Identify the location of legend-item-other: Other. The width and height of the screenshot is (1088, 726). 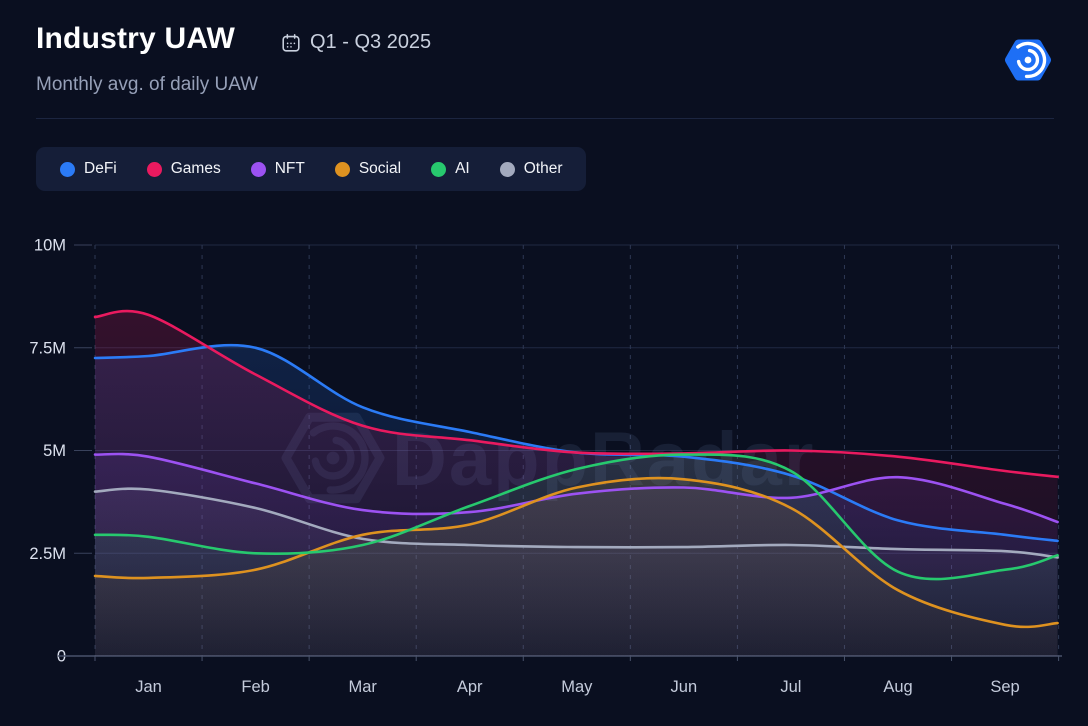
(531, 169).